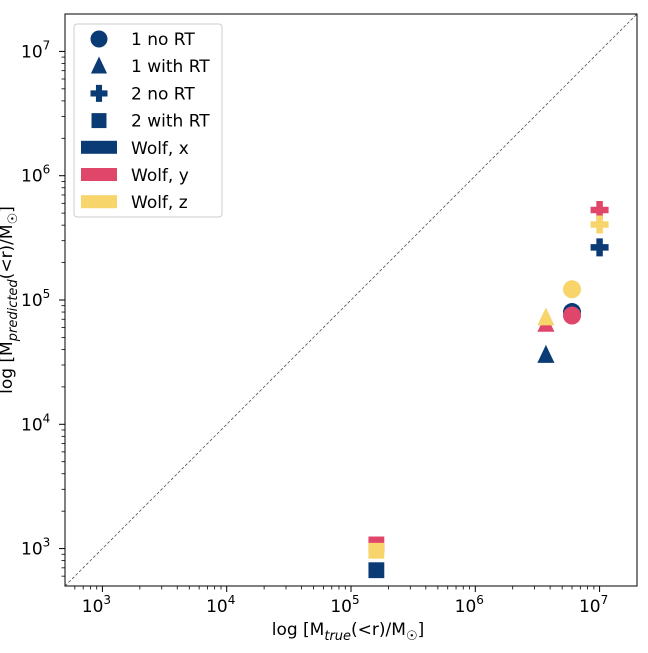 The image size is (648, 653). I want to click on legend-label-1: 1 with RT, so click(170, 67).